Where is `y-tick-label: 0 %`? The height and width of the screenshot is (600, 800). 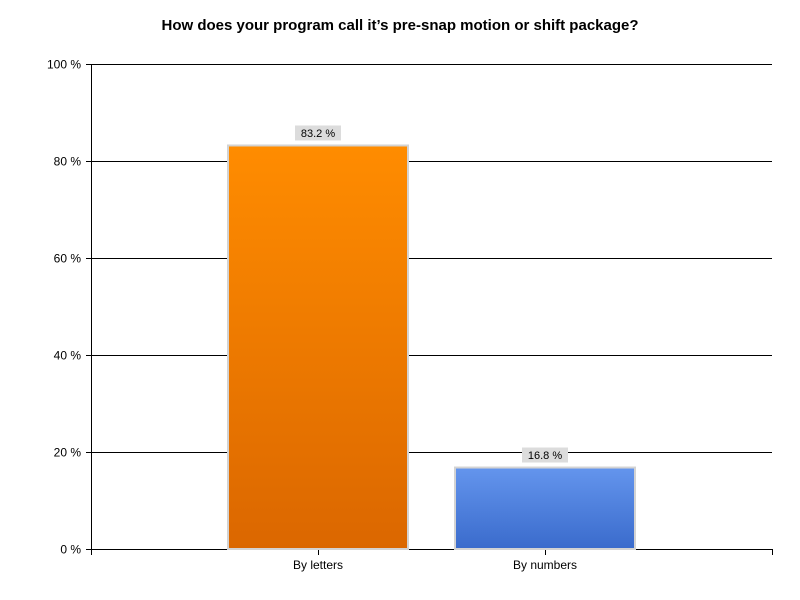 y-tick-label: 0 % is located at coordinates (70, 550).